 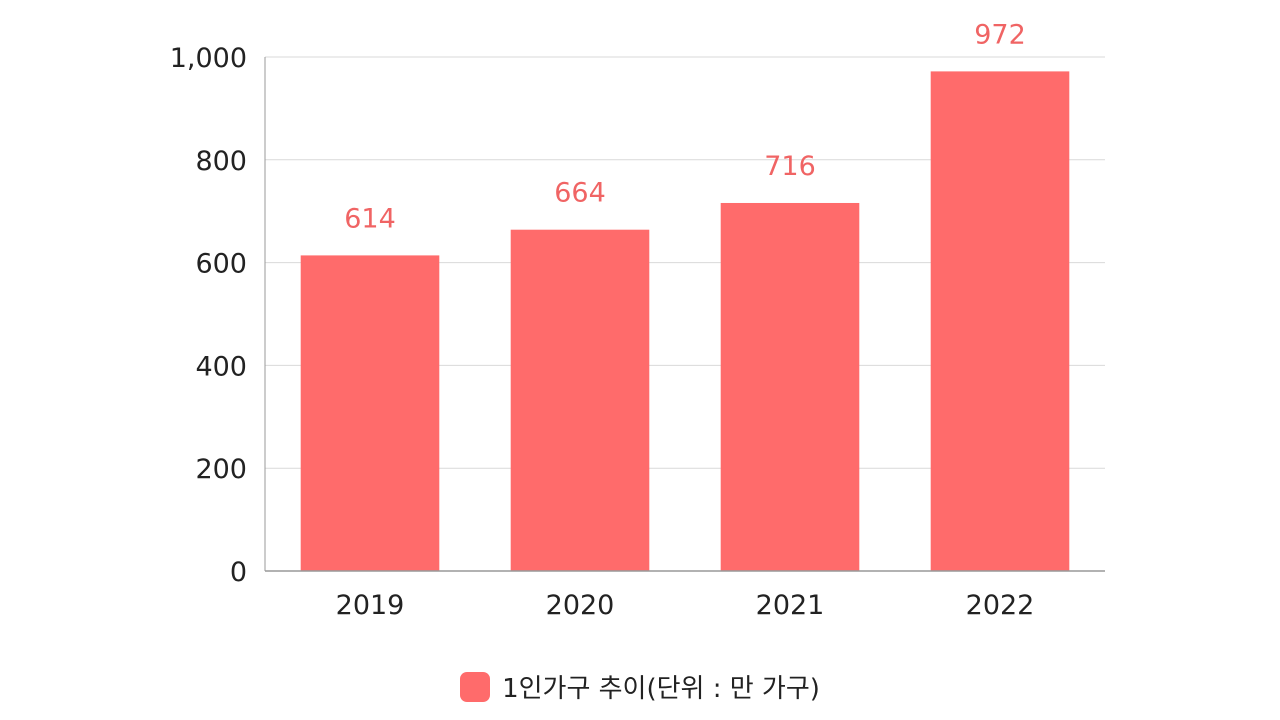 I want to click on bar-2021, so click(x=790, y=386).